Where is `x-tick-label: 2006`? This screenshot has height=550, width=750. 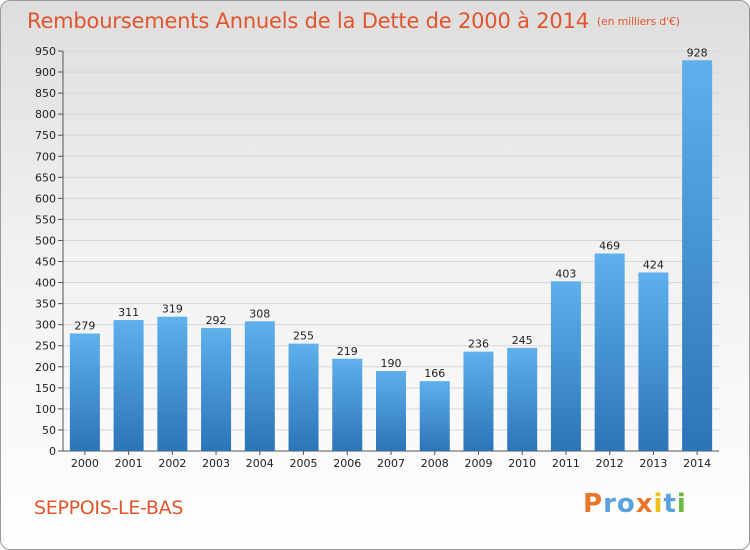 x-tick-label: 2006 is located at coordinates (347, 463).